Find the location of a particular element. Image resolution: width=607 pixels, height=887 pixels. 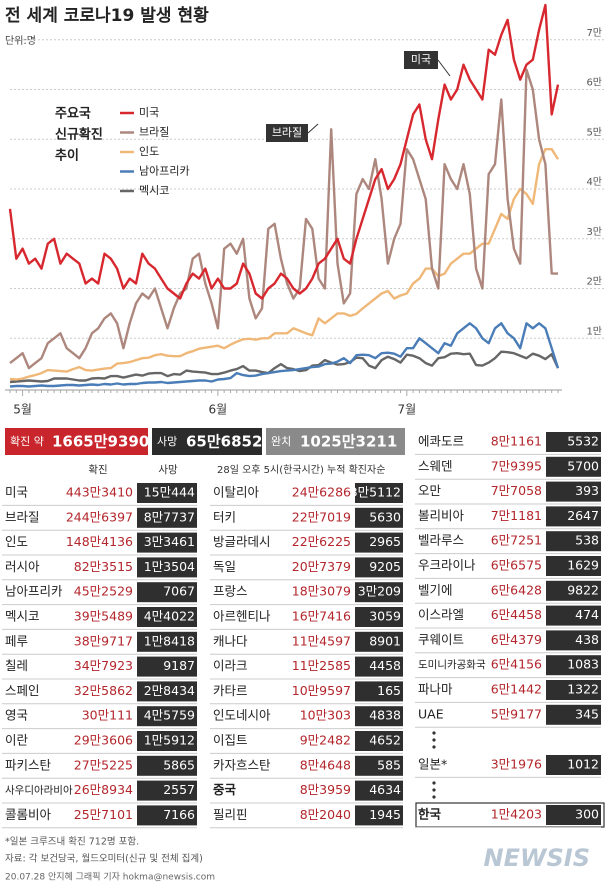

country: 브라질 is located at coordinates (22, 516).